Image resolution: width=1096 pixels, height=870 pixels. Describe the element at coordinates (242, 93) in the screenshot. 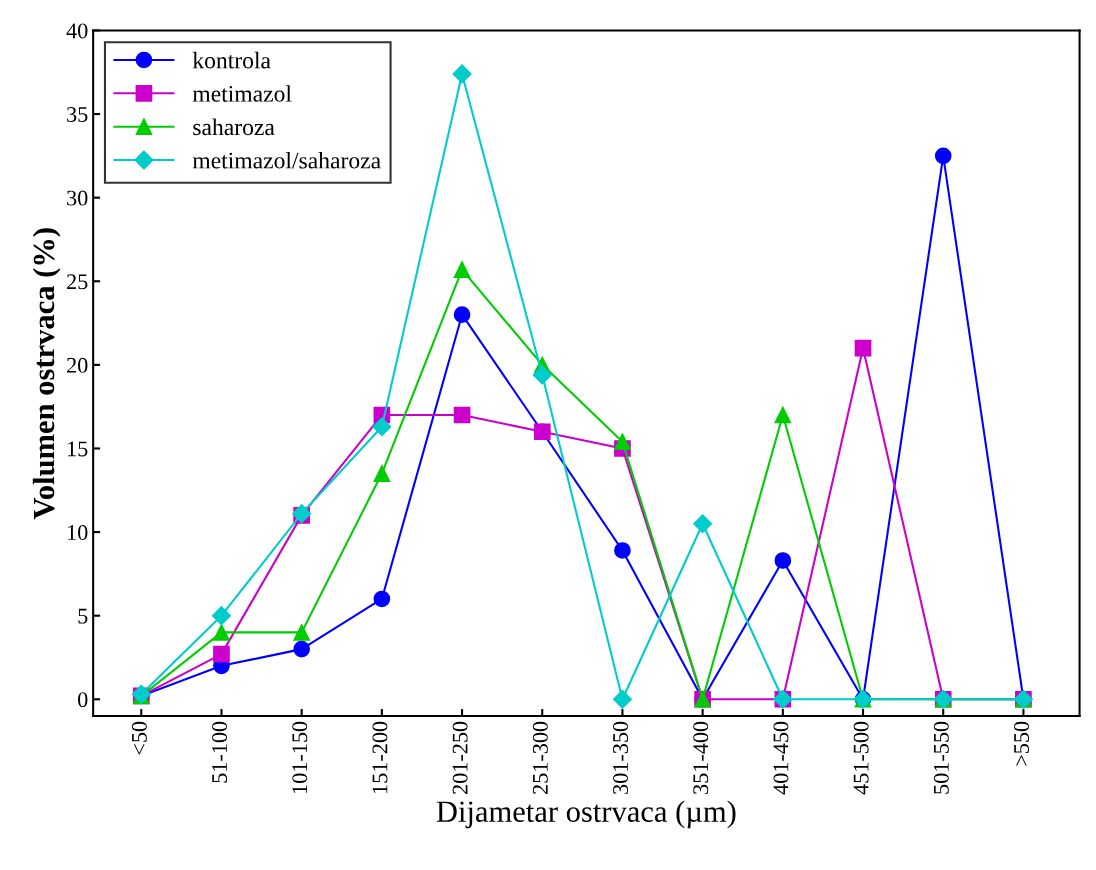

I see `legend-label: metimazol` at that location.